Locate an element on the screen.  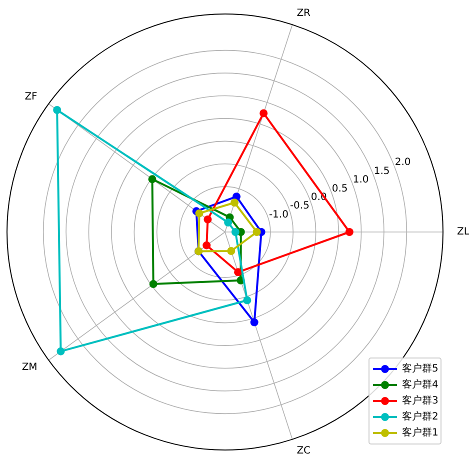
y-tick-label: 2.0 is located at coordinates (402, 162).